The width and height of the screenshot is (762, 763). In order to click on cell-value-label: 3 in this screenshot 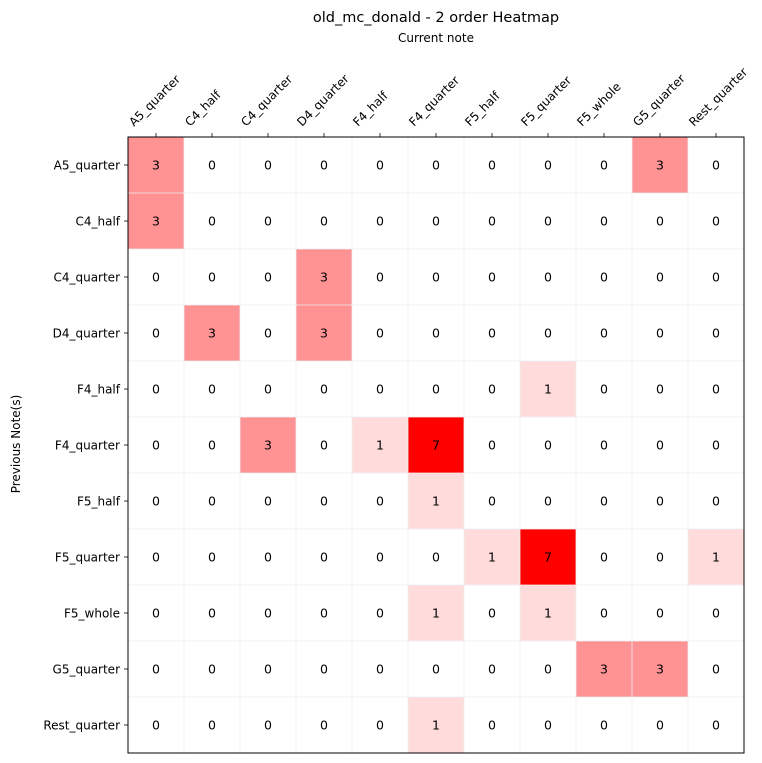, I will do `click(212, 333)`.